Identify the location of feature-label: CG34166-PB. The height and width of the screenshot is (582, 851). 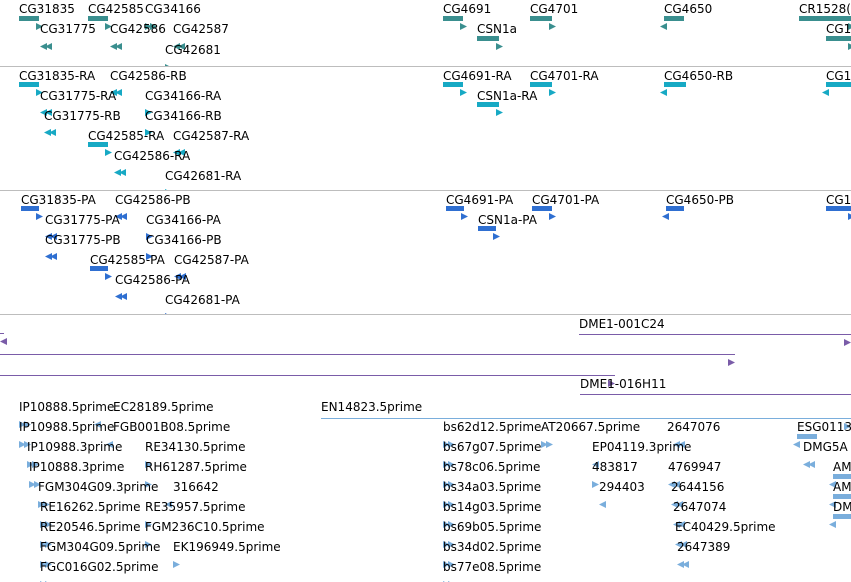
(184, 240).